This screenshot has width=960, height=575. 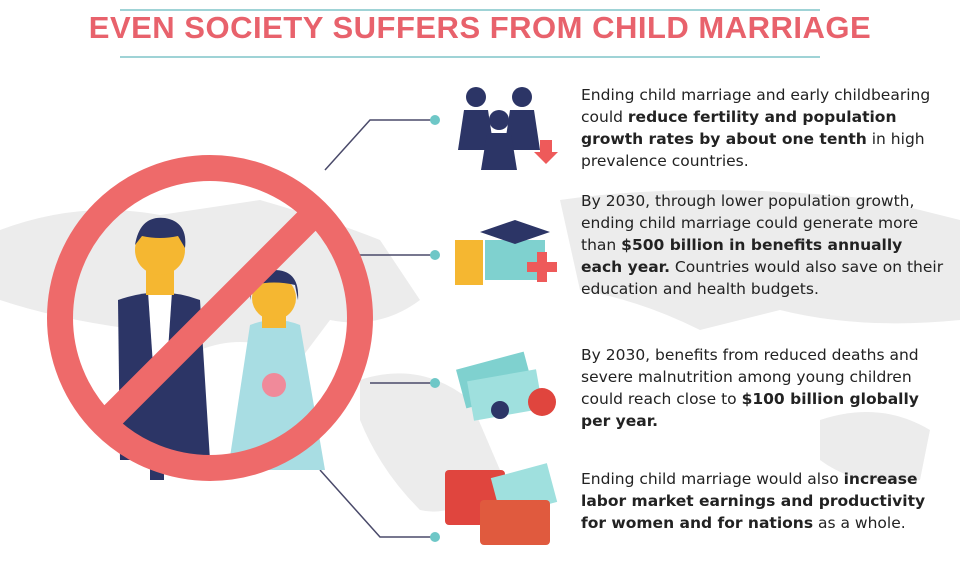 I want to click on money-apple-icon, so click(x=506, y=386).